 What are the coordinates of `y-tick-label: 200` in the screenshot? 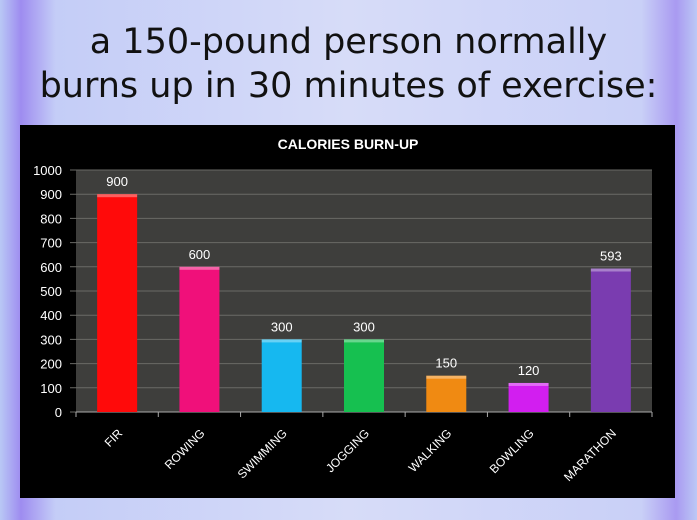 It's located at (51, 364).